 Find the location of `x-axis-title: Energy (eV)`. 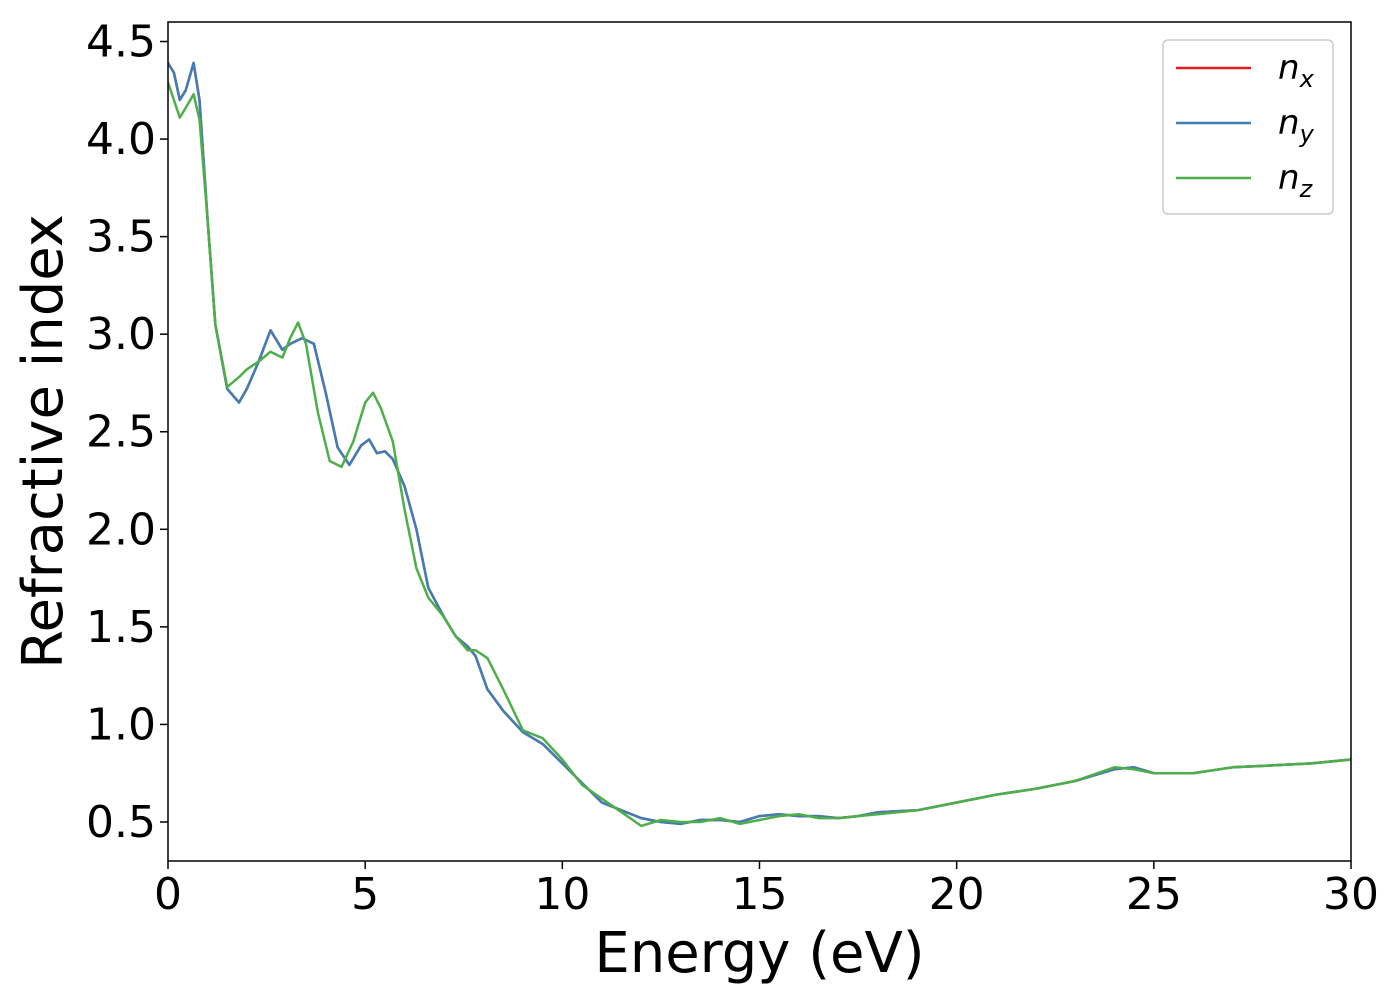

x-axis-title: Energy (eV) is located at coordinates (759, 953).